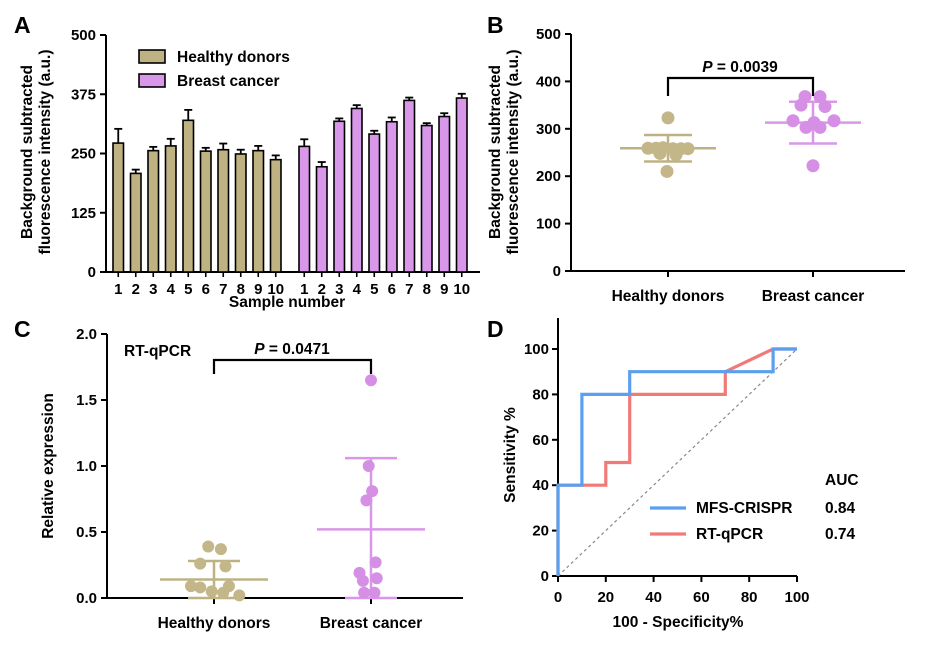 Image resolution: width=925 pixels, height=645 pixels. I want to click on y-tick-label-a: 0, so click(92, 272).